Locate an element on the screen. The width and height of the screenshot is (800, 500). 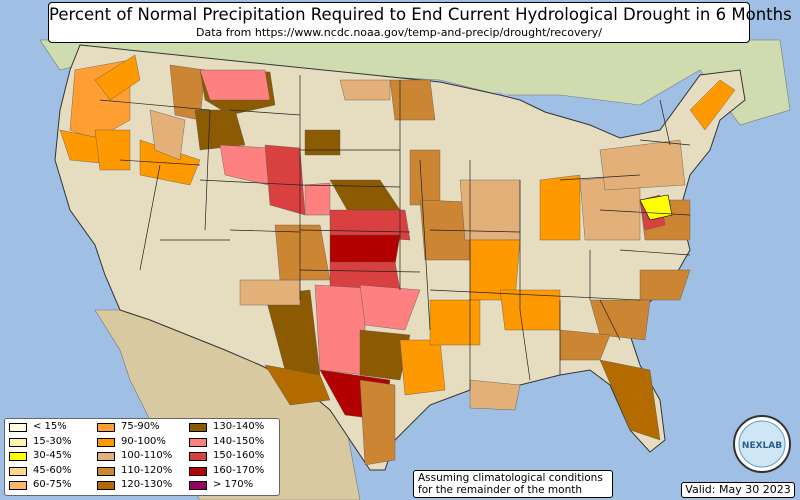
legend-label: 60-75% is located at coordinates (52, 484).